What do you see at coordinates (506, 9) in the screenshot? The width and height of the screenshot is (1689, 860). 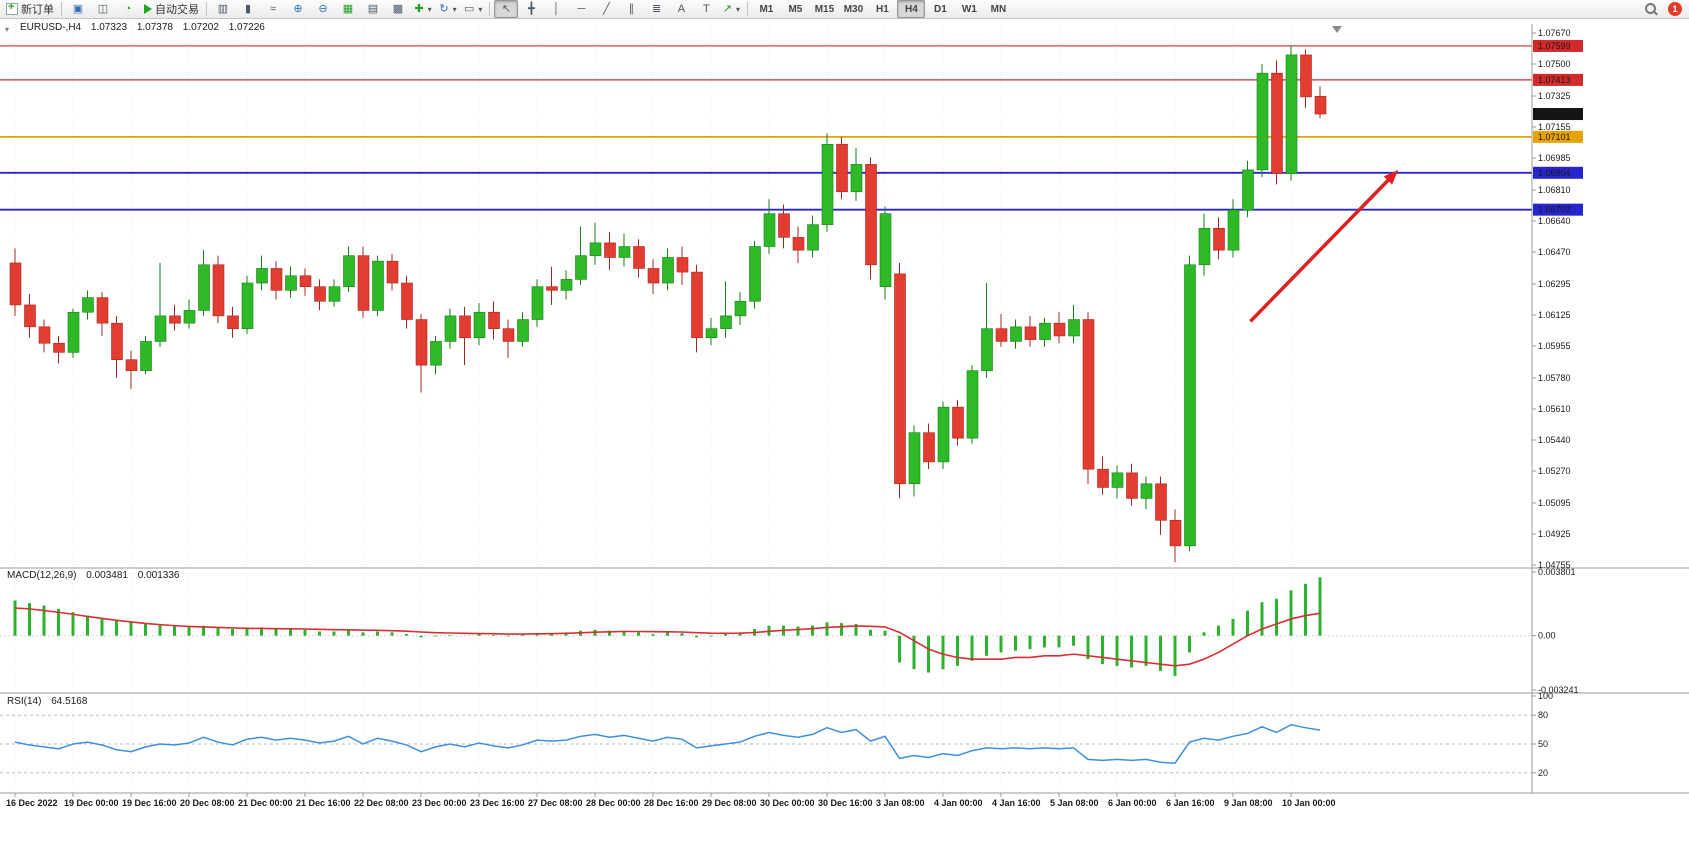 I see `cursor-tool-button: ↖` at bounding box center [506, 9].